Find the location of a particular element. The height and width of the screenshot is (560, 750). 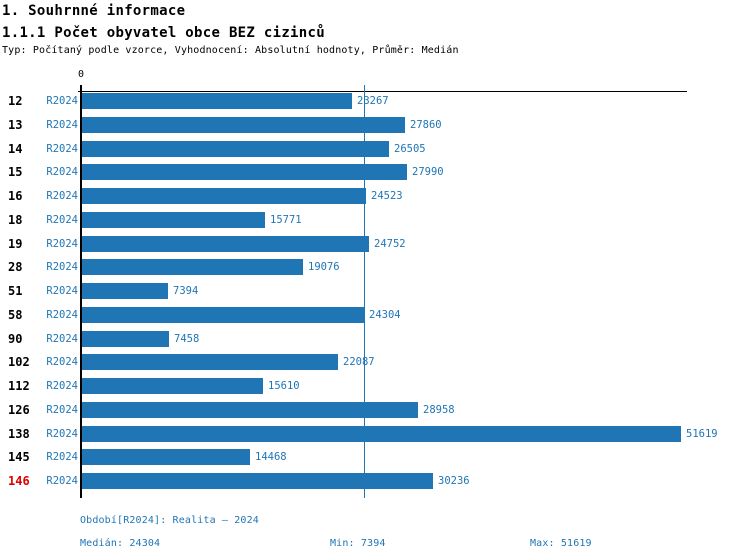

row-id-label: 145 is located at coordinates (19, 457).